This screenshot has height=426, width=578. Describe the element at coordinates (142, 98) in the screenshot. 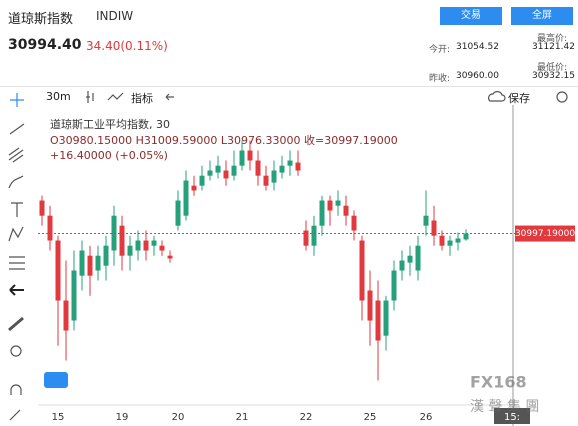

I see `indicators: 指标` at that location.